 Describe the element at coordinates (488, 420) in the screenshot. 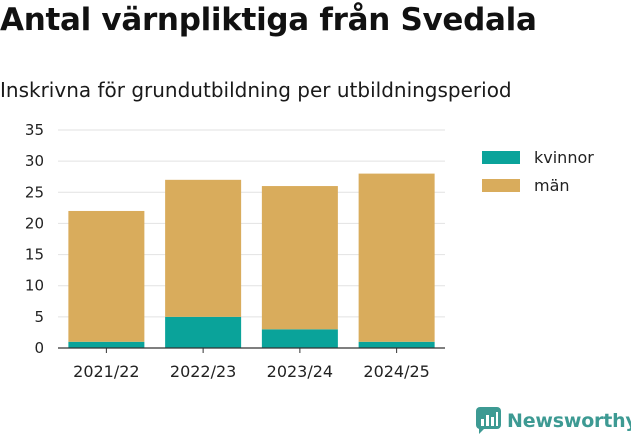

I see `newsworthy-chart-icon` at that location.